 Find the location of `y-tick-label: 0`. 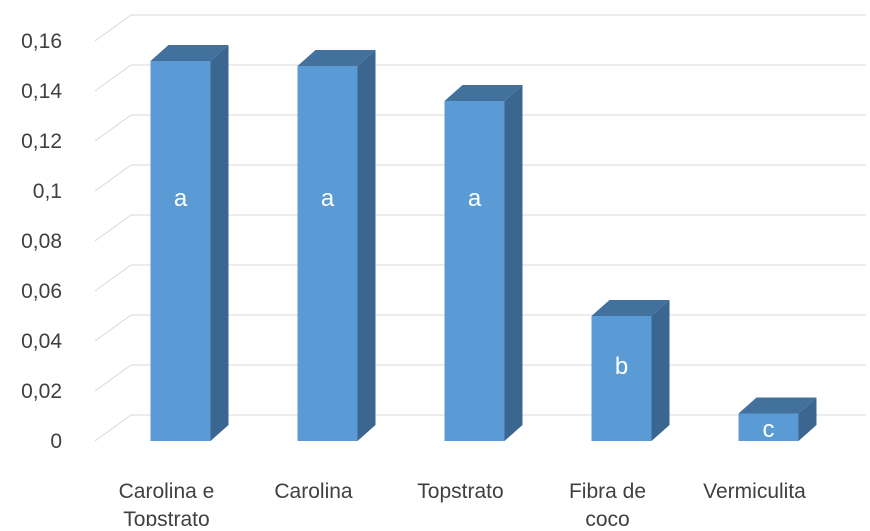

y-tick-label: 0 is located at coordinates (56, 441).